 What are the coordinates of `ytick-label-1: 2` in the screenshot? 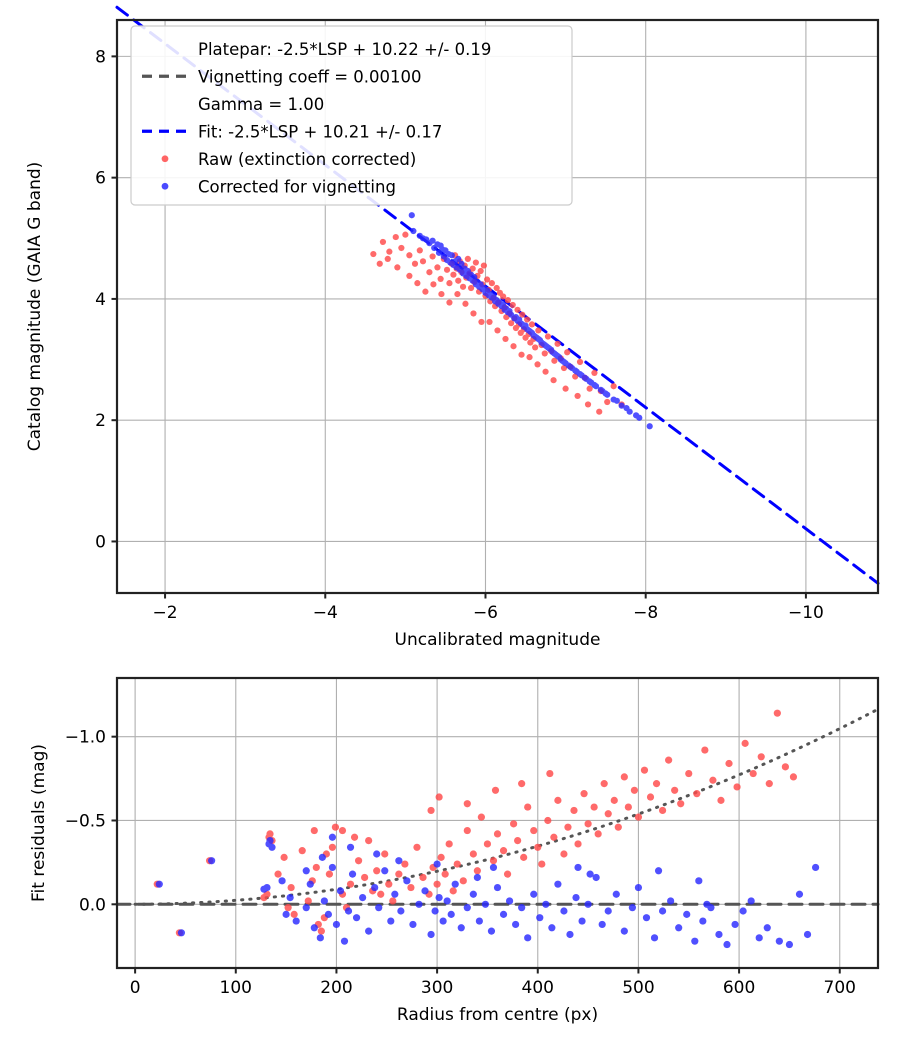 It's located at (100, 421).